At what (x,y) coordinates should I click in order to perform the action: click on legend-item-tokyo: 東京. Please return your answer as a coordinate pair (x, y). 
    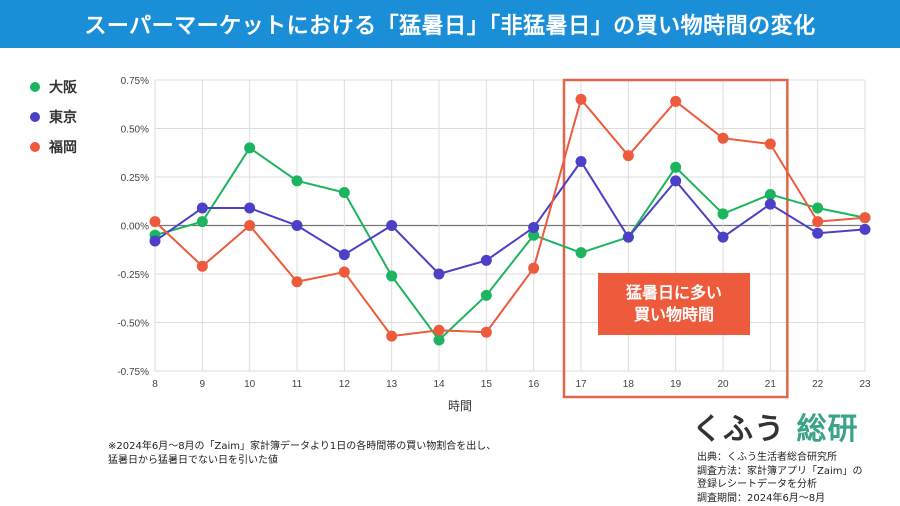
    Looking at the image, I should click on (53, 117).